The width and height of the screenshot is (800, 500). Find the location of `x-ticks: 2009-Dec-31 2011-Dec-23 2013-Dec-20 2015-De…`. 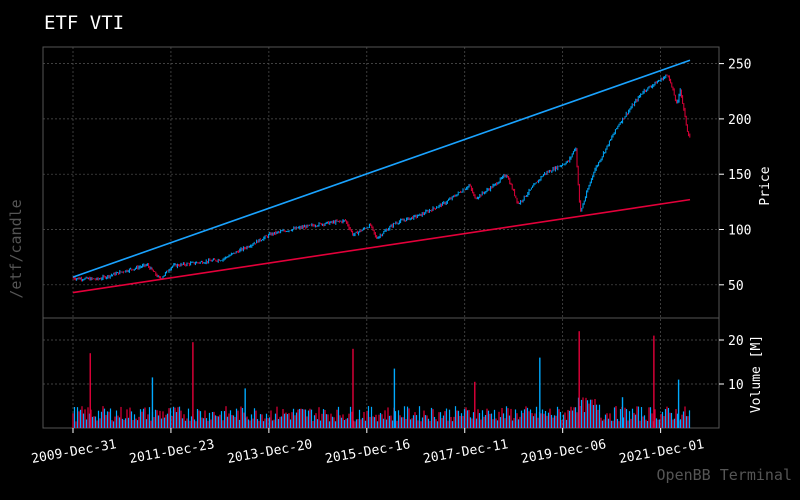

x-ticks: 2009-Dec-31 2011-Dec-23 2013-Dec-20 2015-De… is located at coordinates (367, 447).